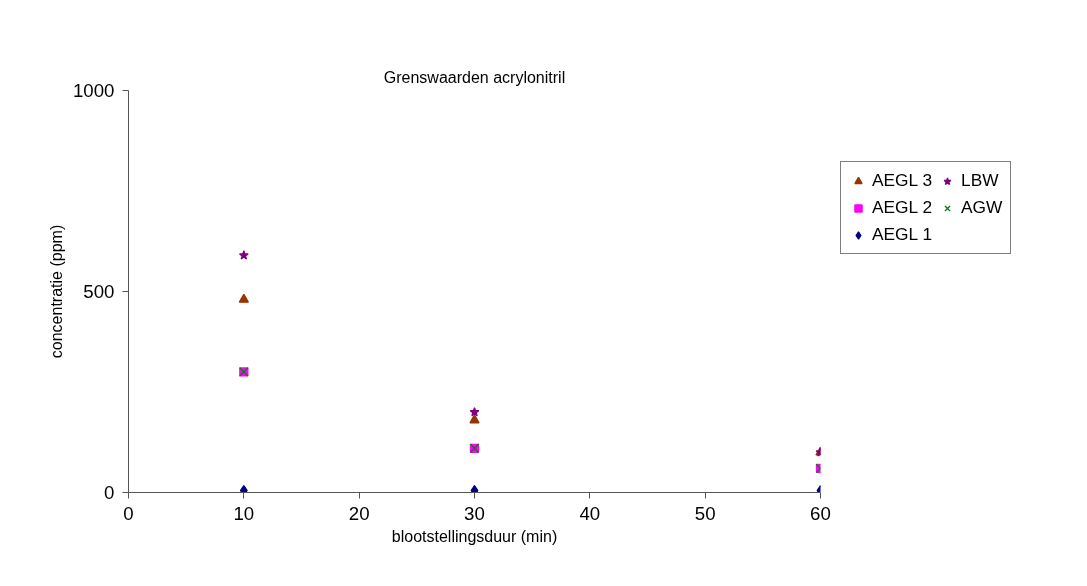  I want to click on chart-title: Grenswaarden acrylonitril, so click(474, 77).